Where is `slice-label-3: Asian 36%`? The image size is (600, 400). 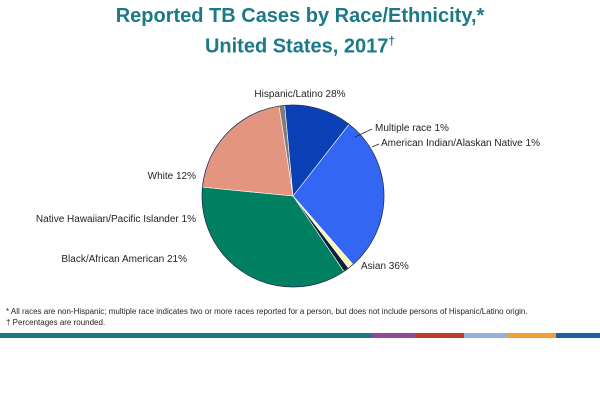
slice-label-3: Asian 36% is located at coordinates (385, 266).